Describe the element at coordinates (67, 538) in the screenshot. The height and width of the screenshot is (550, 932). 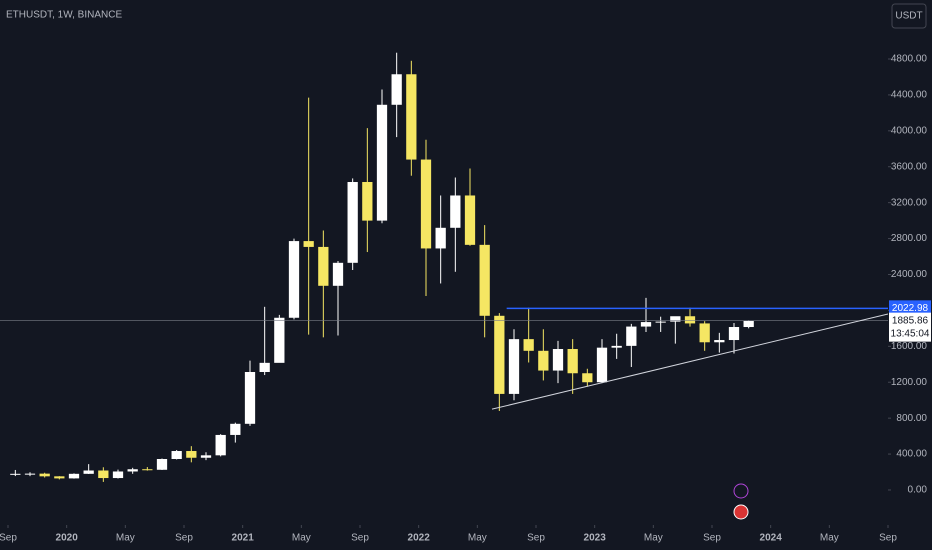
I see `x-tick-label: 2020` at that location.